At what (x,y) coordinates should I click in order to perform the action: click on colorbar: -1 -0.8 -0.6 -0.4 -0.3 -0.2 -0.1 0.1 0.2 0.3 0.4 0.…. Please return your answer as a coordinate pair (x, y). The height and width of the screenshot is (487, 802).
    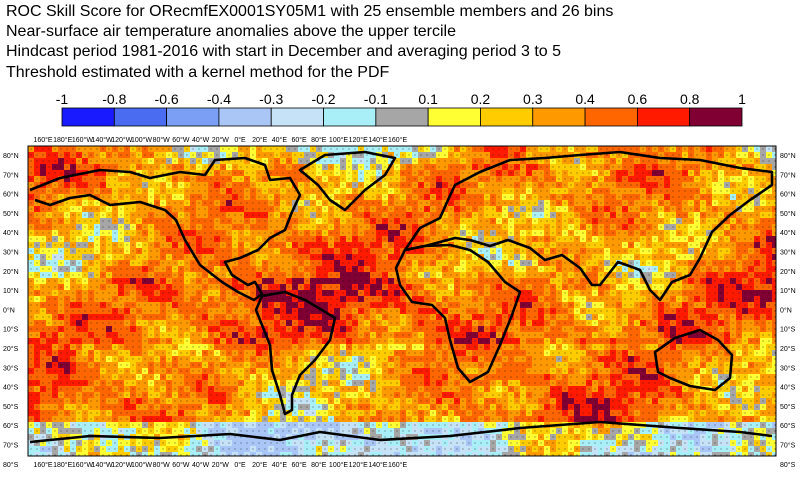
    Looking at the image, I should click on (401, 109).